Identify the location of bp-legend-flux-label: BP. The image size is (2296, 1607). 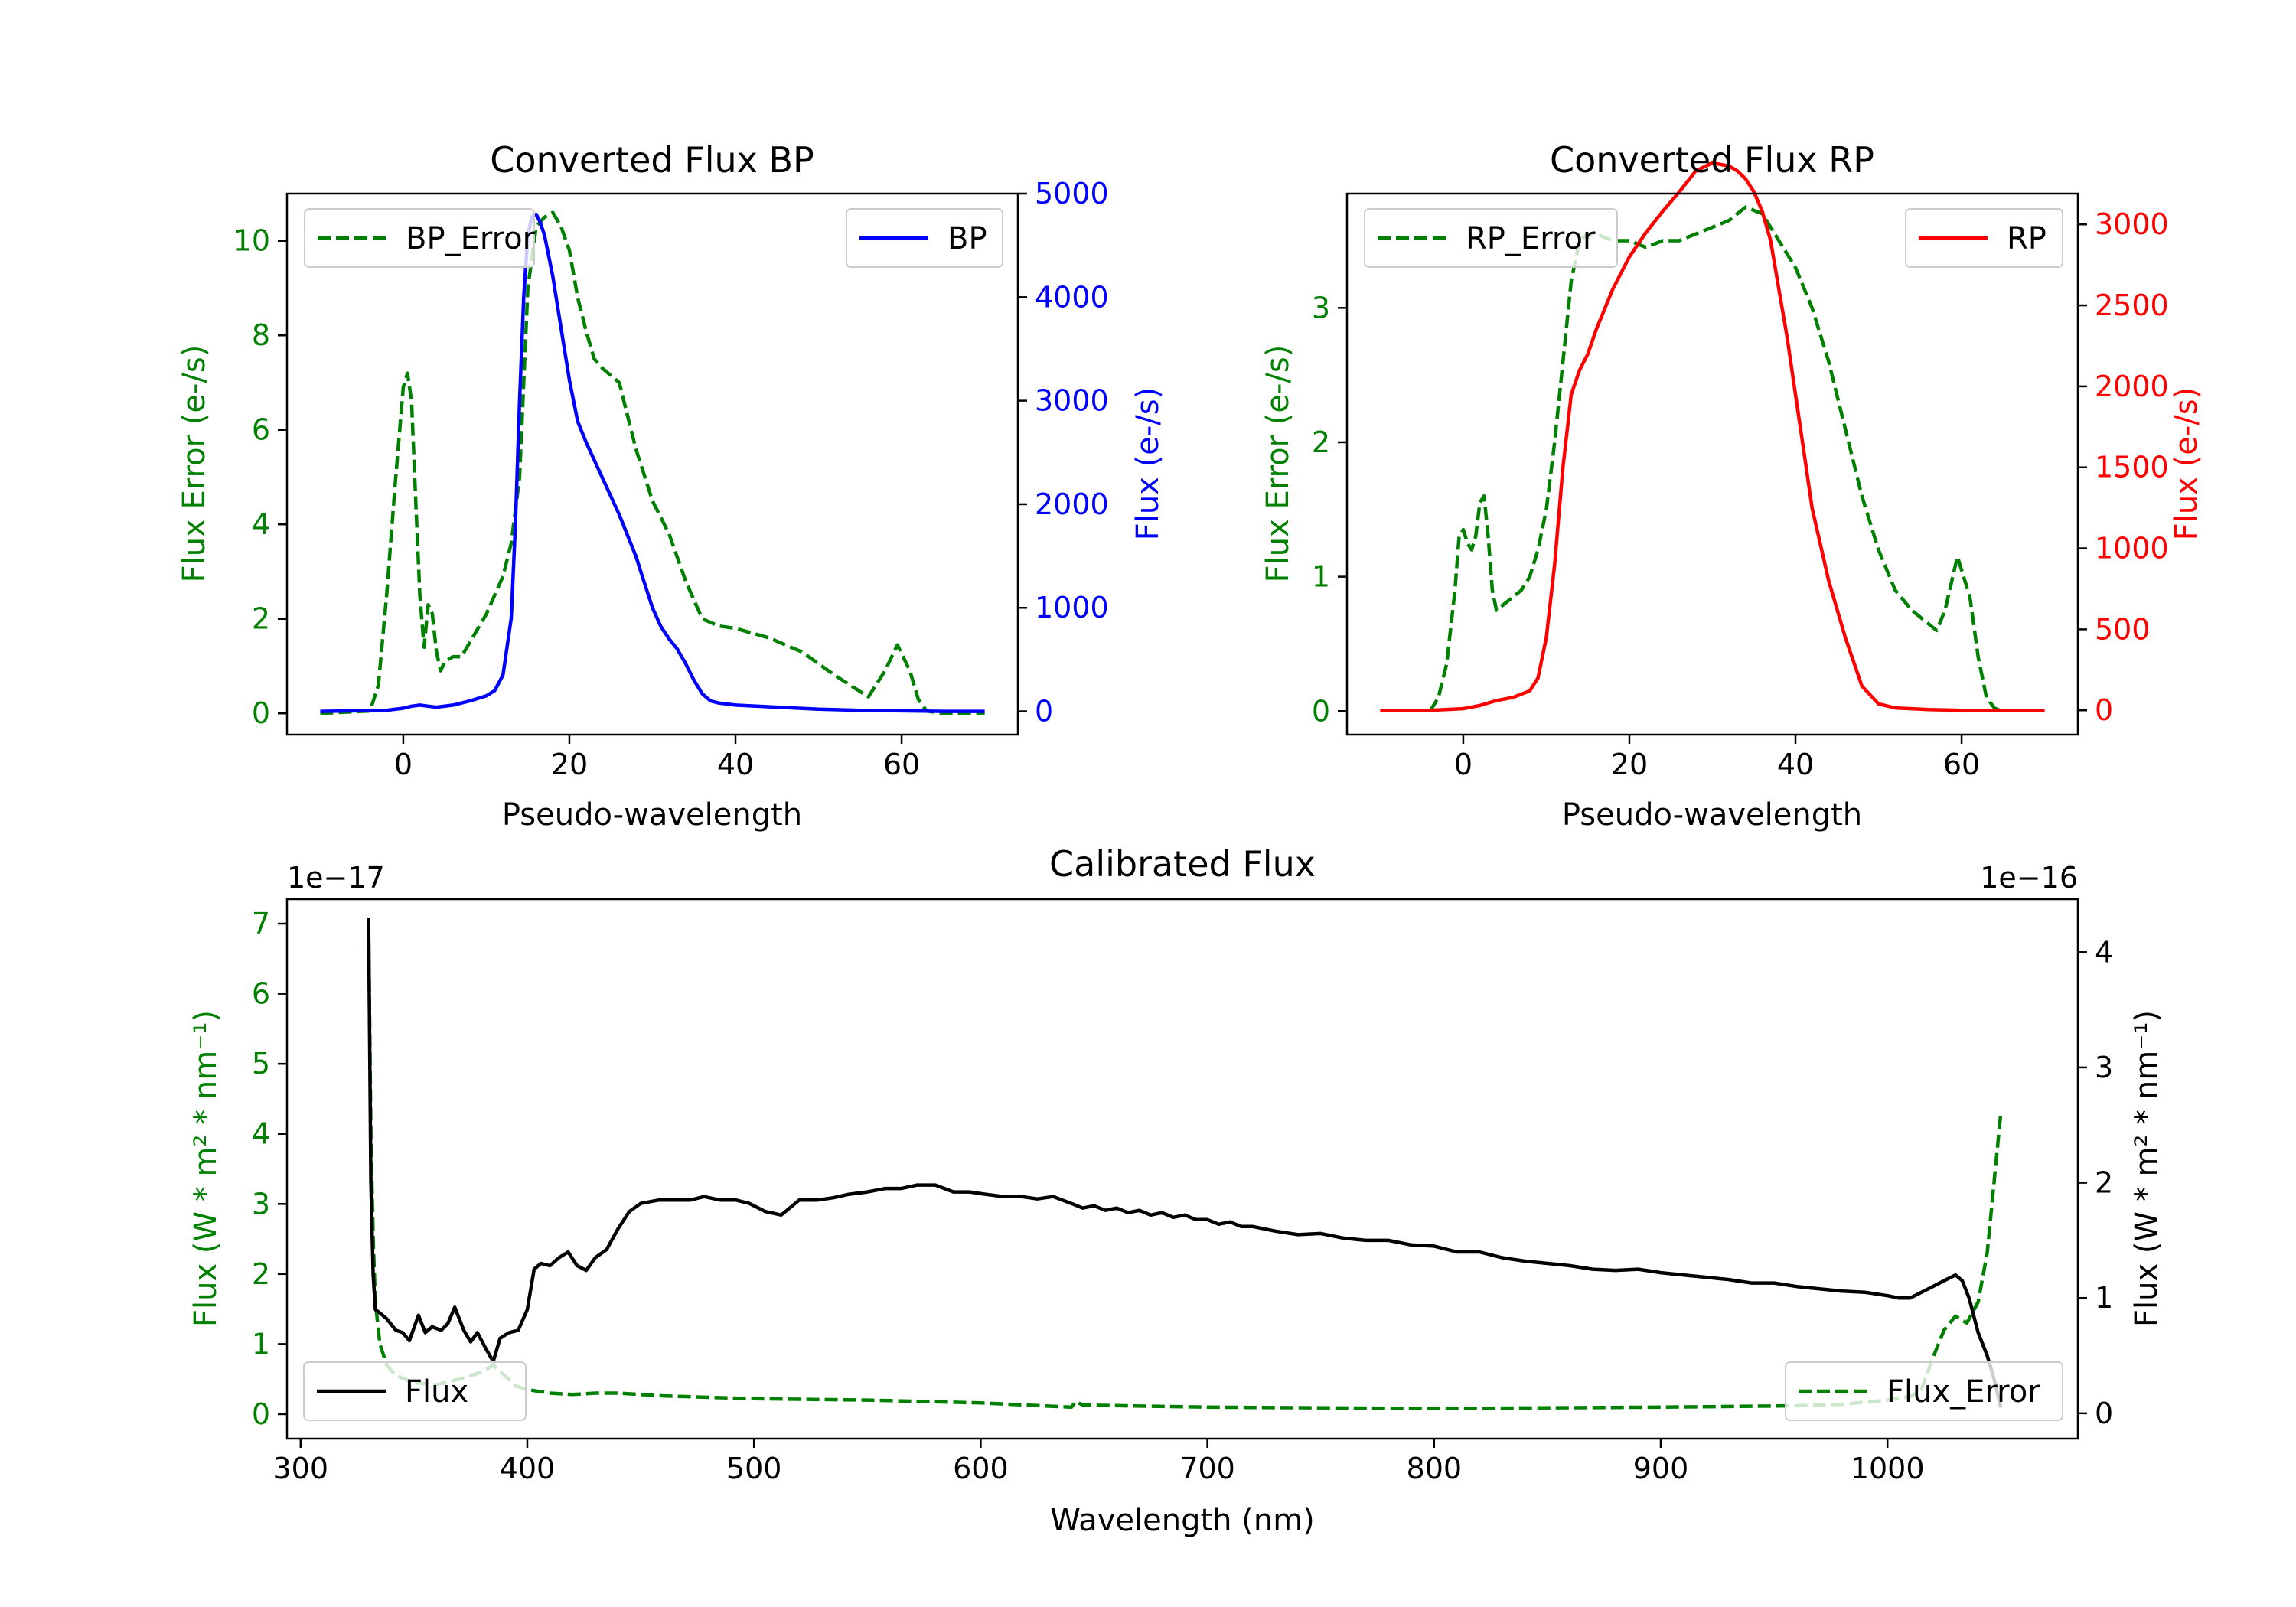
(967, 239).